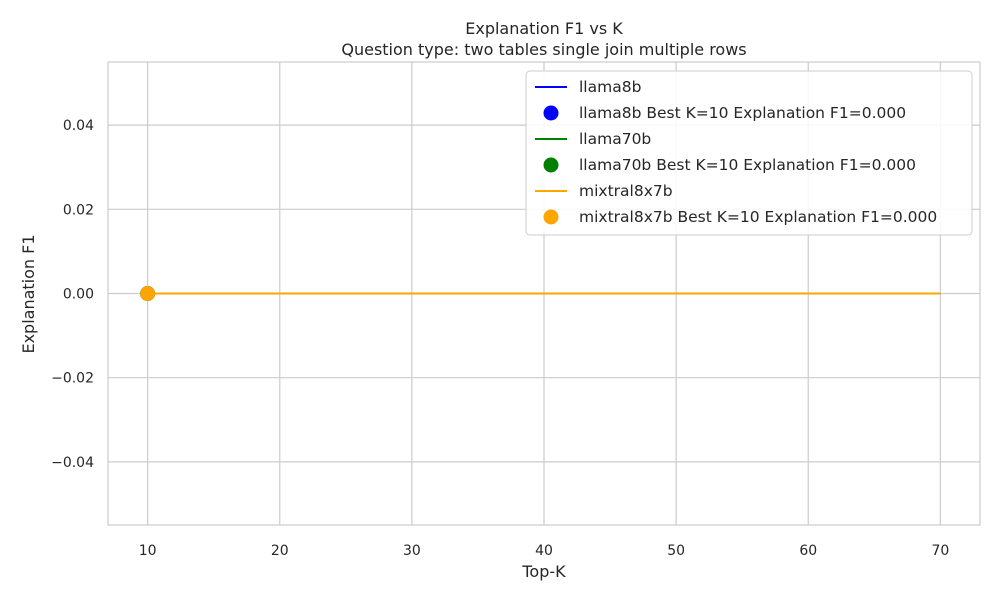 Image resolution: width=1000 pixels, height=600 pixels. What do you see at coordinates (28, 293) in the screenshot?
I see `y-axis-label: Explanation F1` at bounding box center [28, 293].